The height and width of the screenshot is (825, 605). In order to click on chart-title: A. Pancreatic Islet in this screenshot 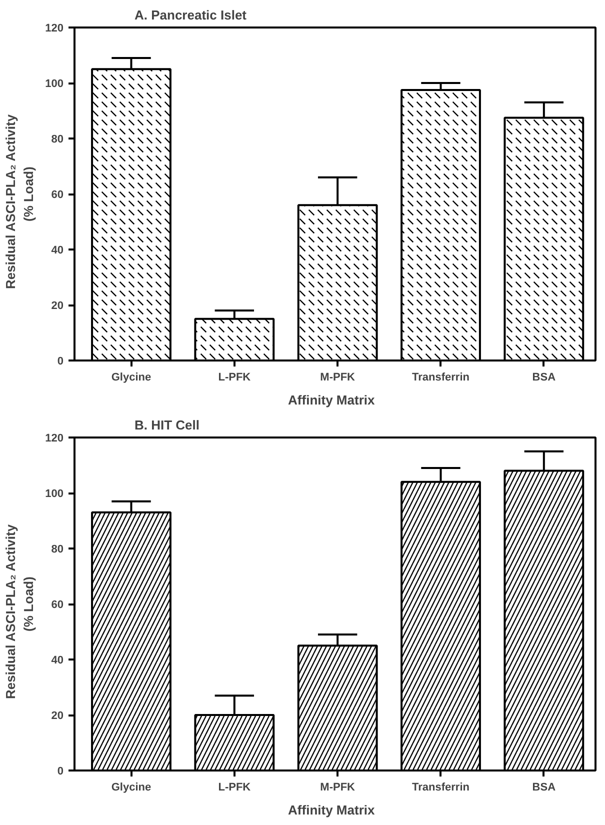, I will do `click(191, 15)`.